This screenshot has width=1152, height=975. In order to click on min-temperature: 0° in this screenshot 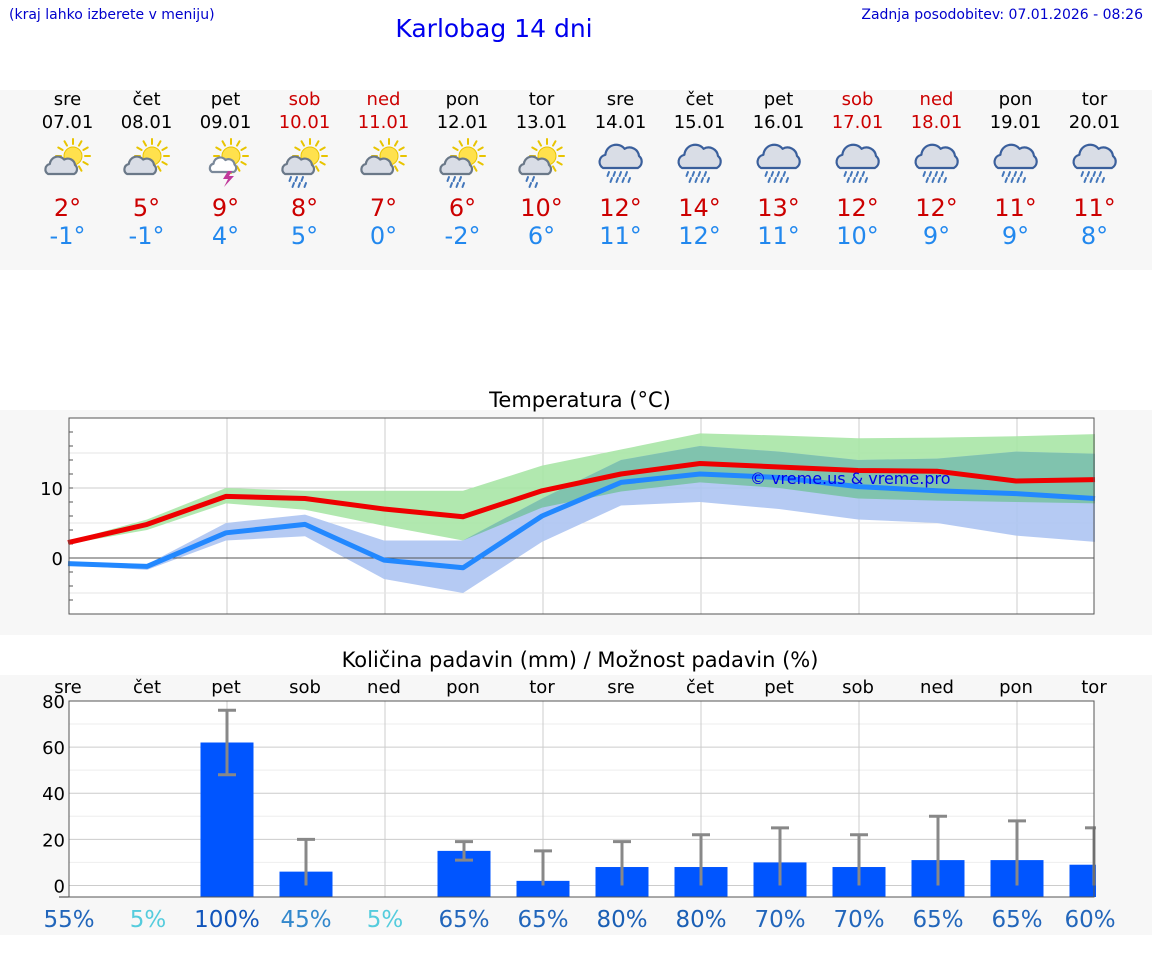, I will do `click(383, 236)`.